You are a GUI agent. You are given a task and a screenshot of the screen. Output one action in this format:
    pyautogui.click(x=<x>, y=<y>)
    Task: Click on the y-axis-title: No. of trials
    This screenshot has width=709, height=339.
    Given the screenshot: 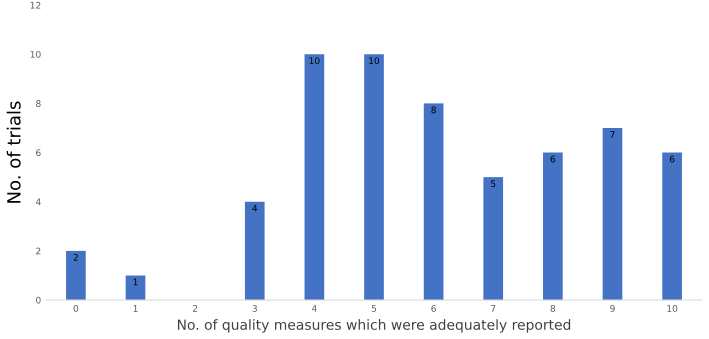 What is the action you would take?
    pyautogui.click(x=13, y=152)
    